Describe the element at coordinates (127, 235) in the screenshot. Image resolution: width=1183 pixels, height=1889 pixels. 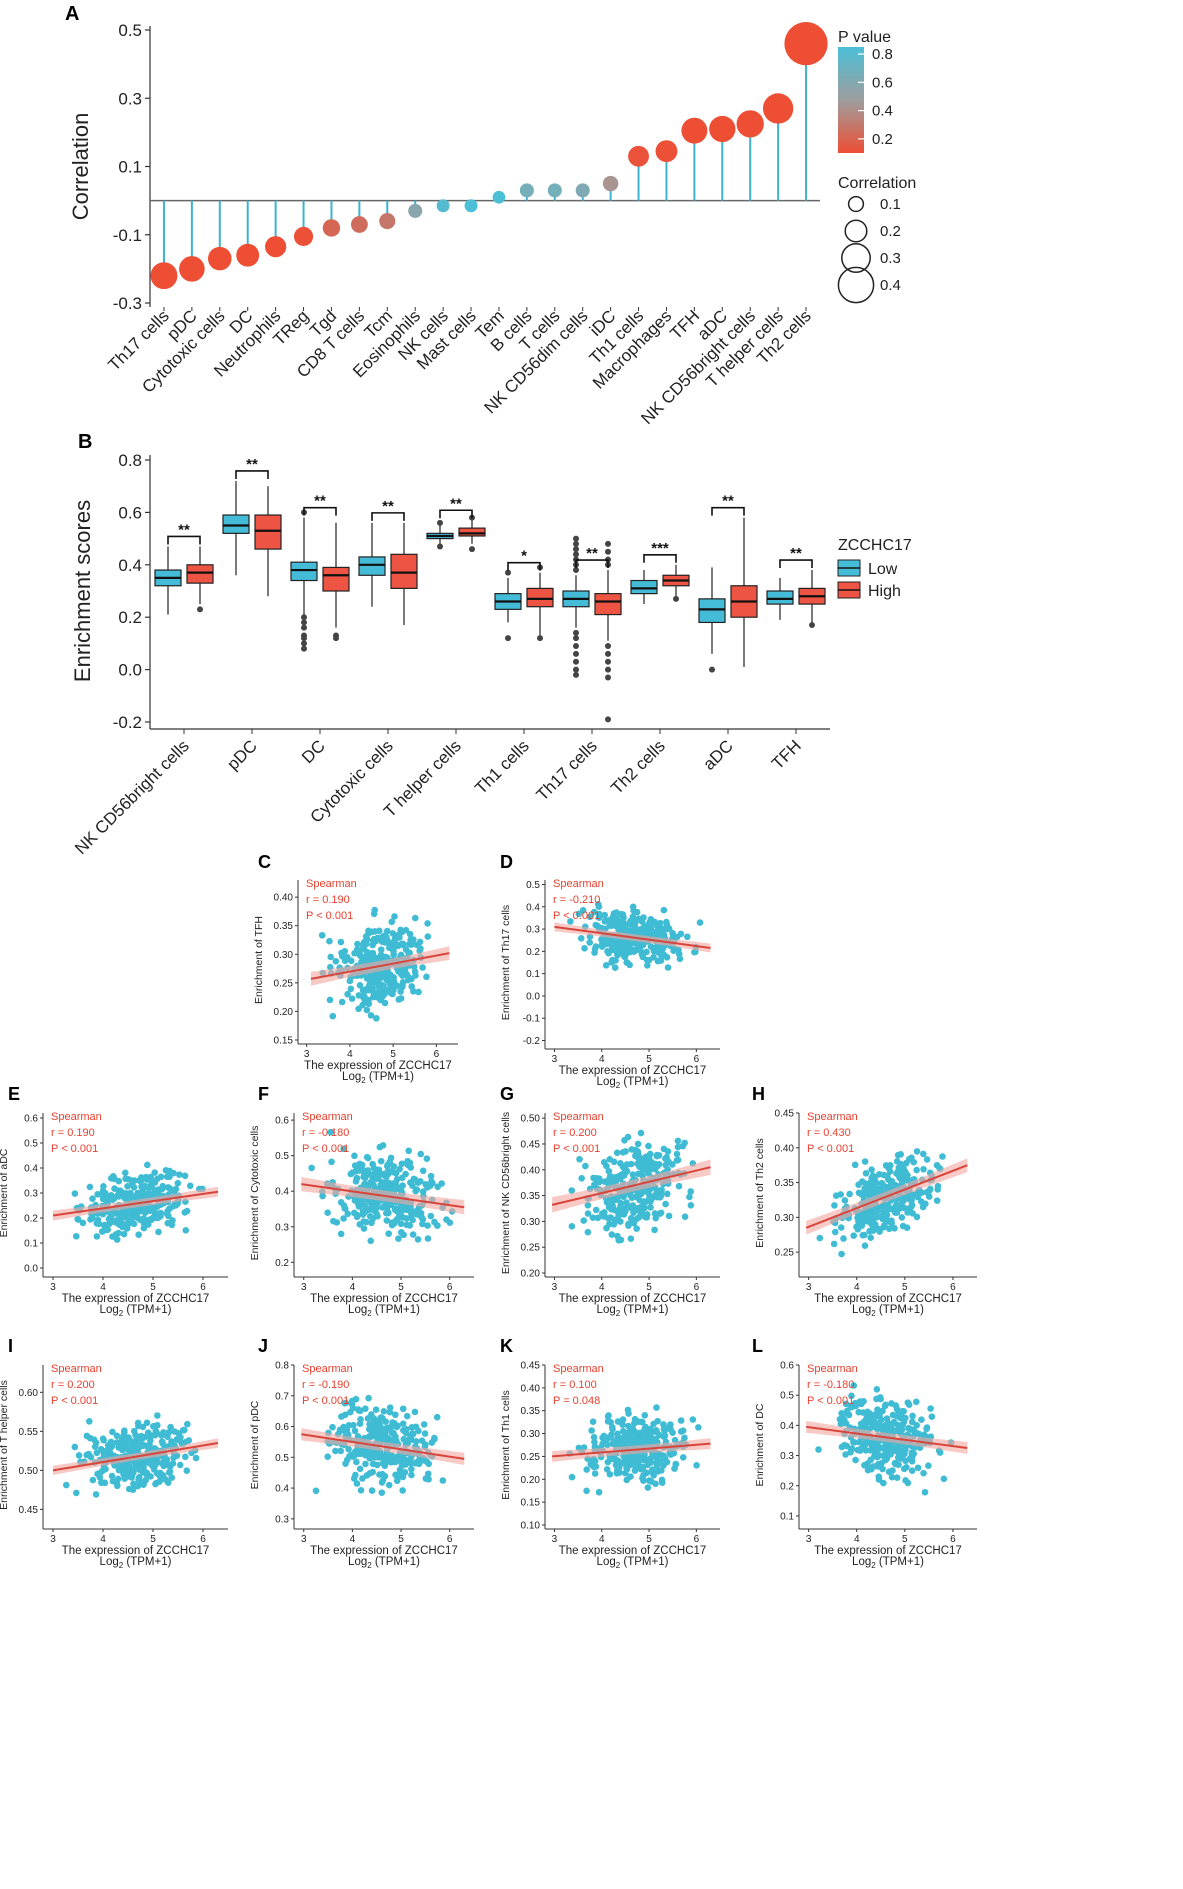
I see `y-tick-label: -0.1` at that location.